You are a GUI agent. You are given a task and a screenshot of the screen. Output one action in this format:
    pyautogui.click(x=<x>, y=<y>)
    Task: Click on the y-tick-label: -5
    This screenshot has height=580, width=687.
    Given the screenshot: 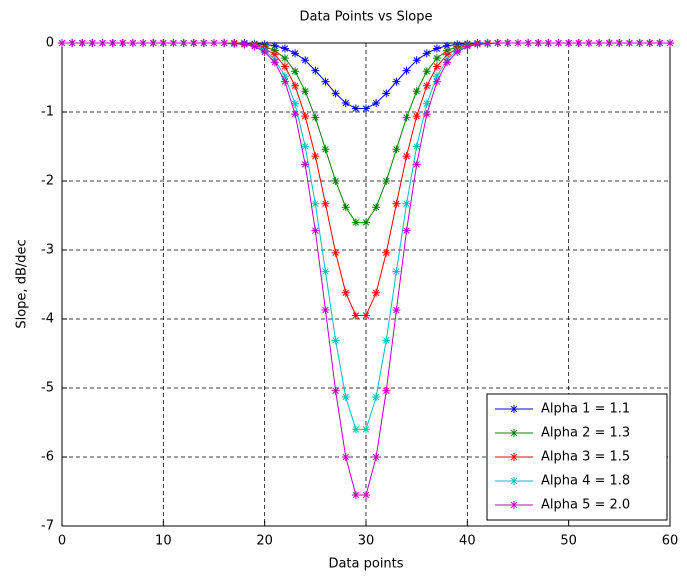 What is the action you would take?
    pyautogui.click(x=47, y=388)
    